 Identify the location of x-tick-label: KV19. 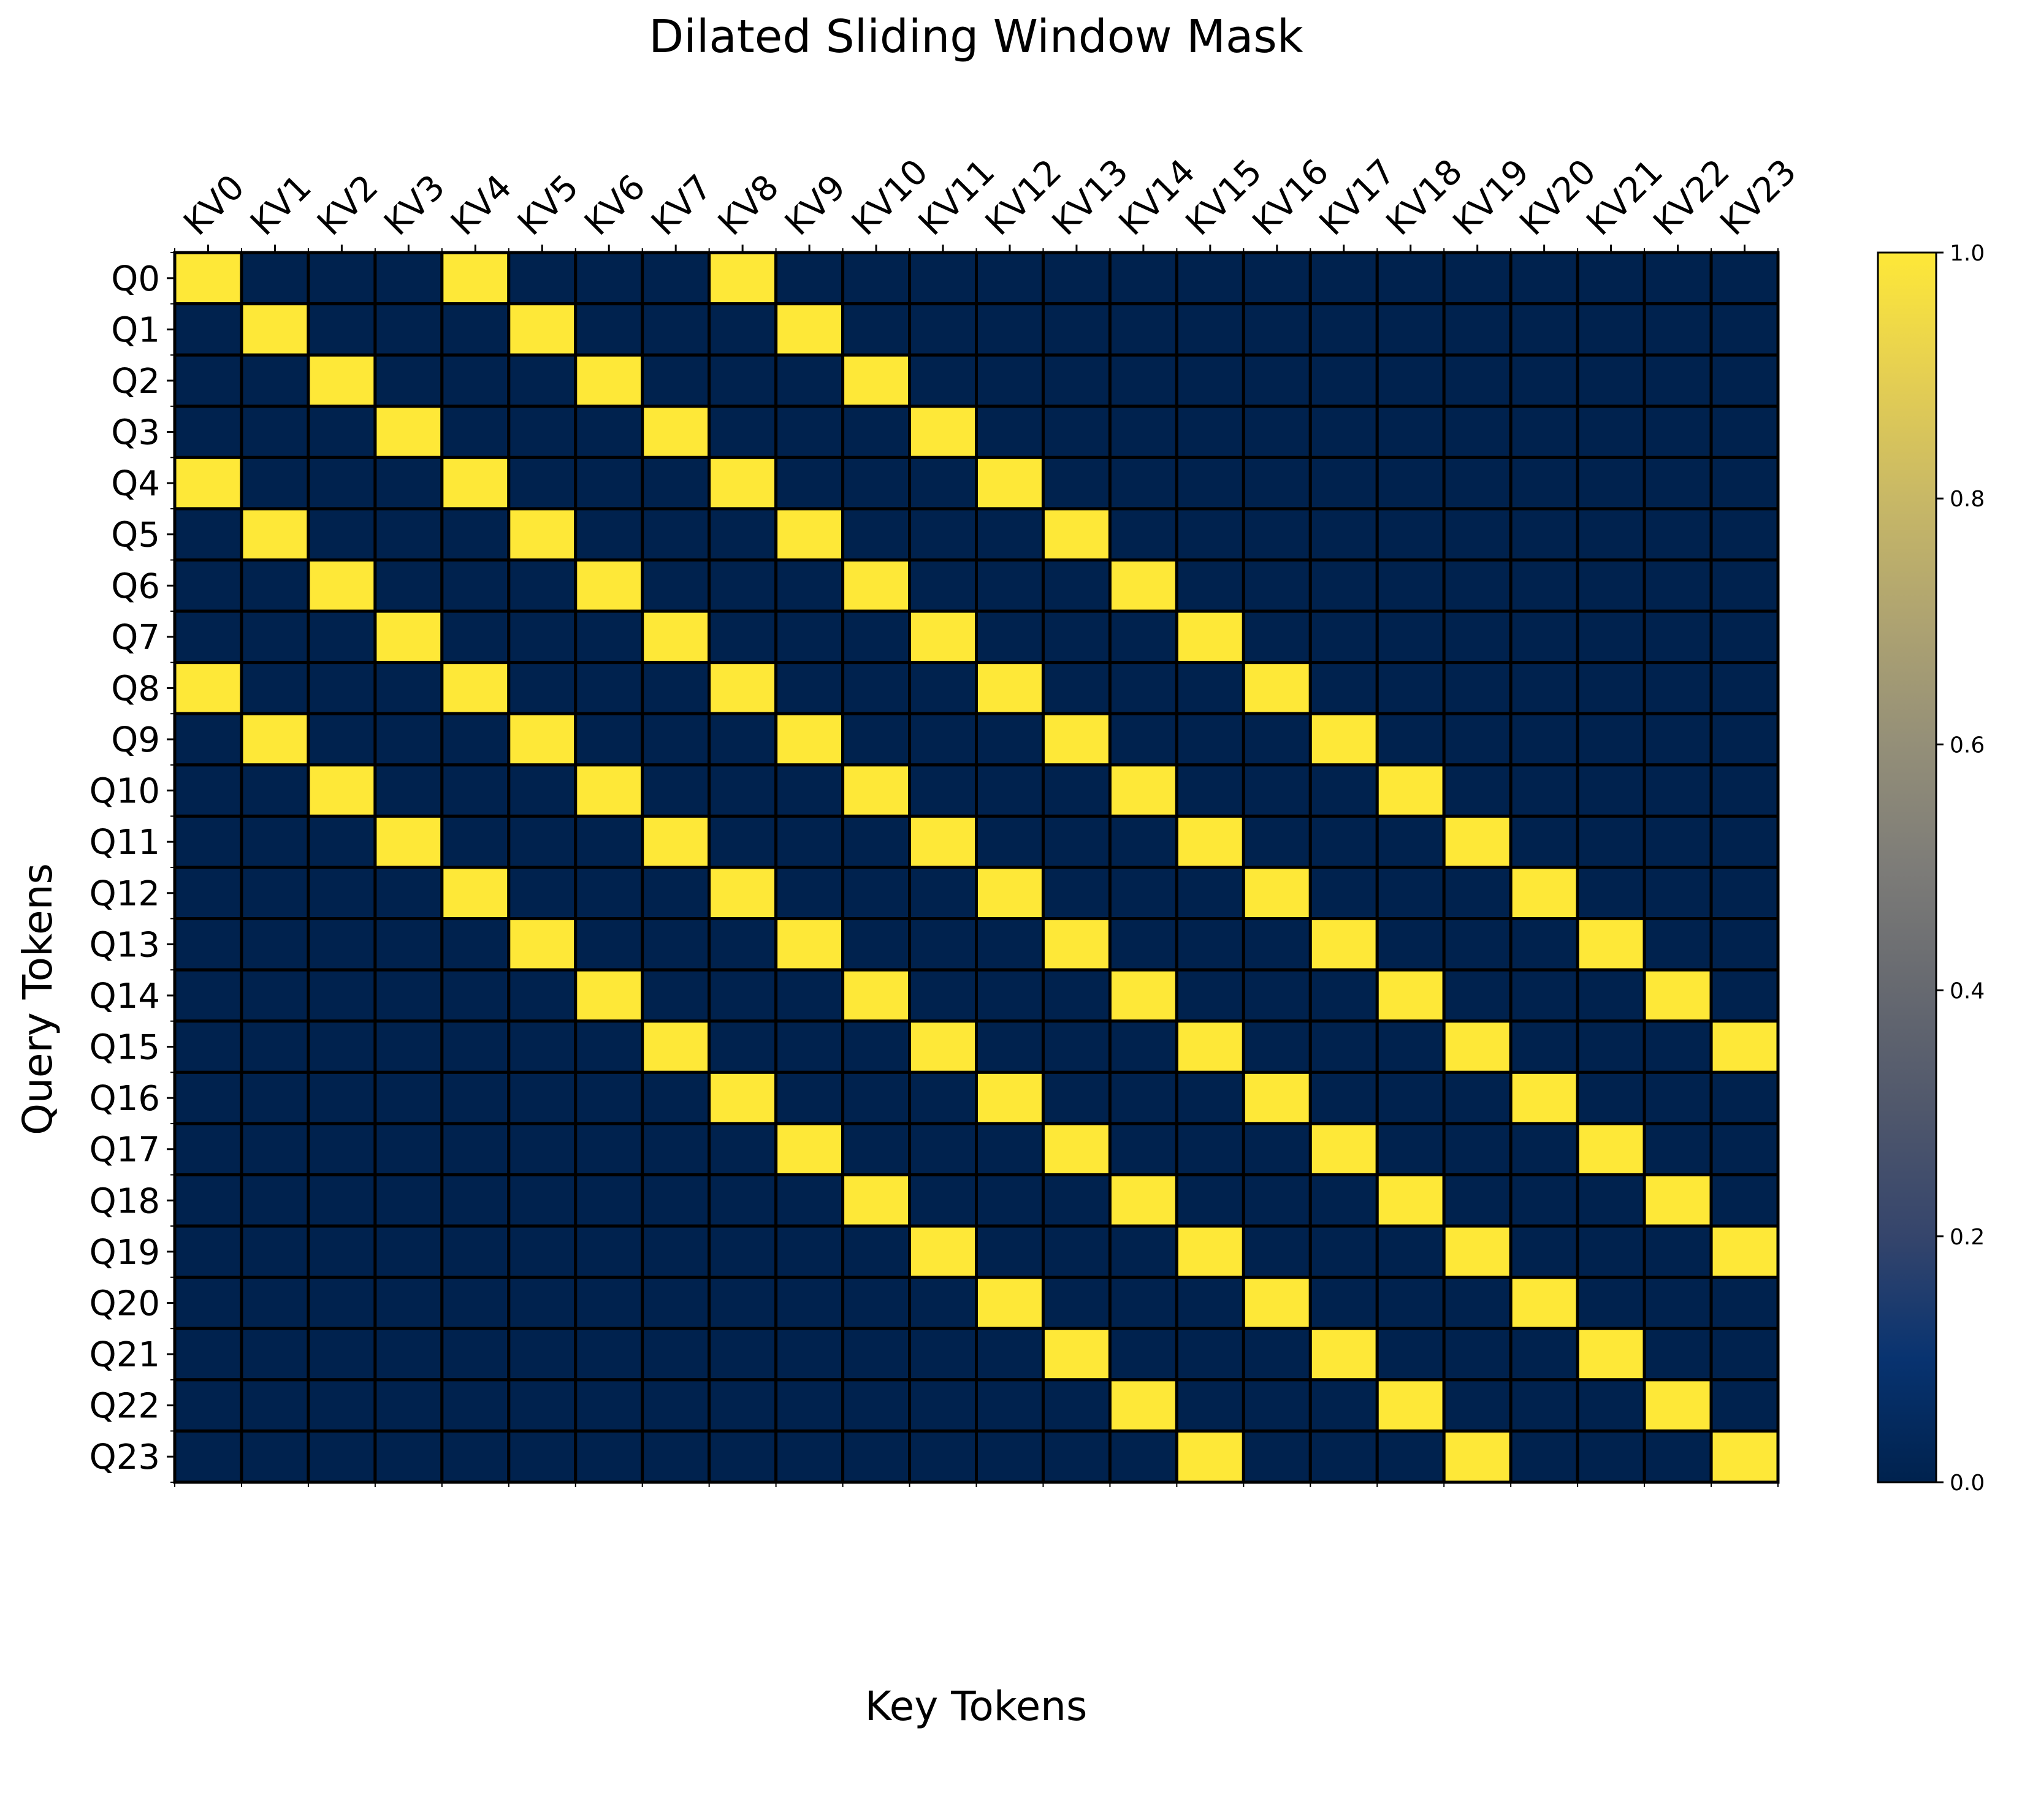
(1491, 197).